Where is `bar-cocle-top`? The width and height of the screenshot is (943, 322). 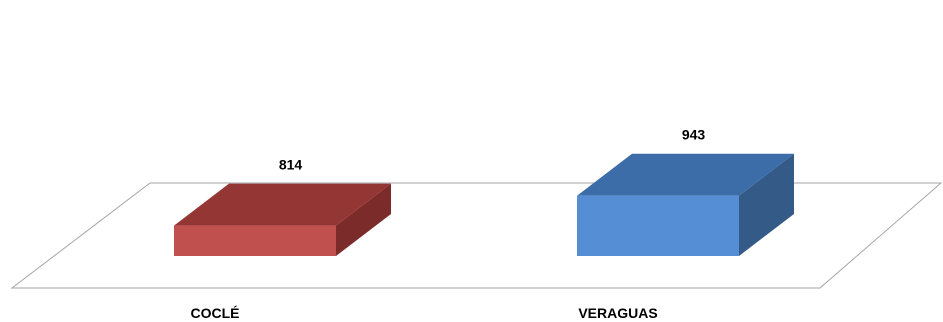 bar-cocle-top is located at coordinates (282, 204).